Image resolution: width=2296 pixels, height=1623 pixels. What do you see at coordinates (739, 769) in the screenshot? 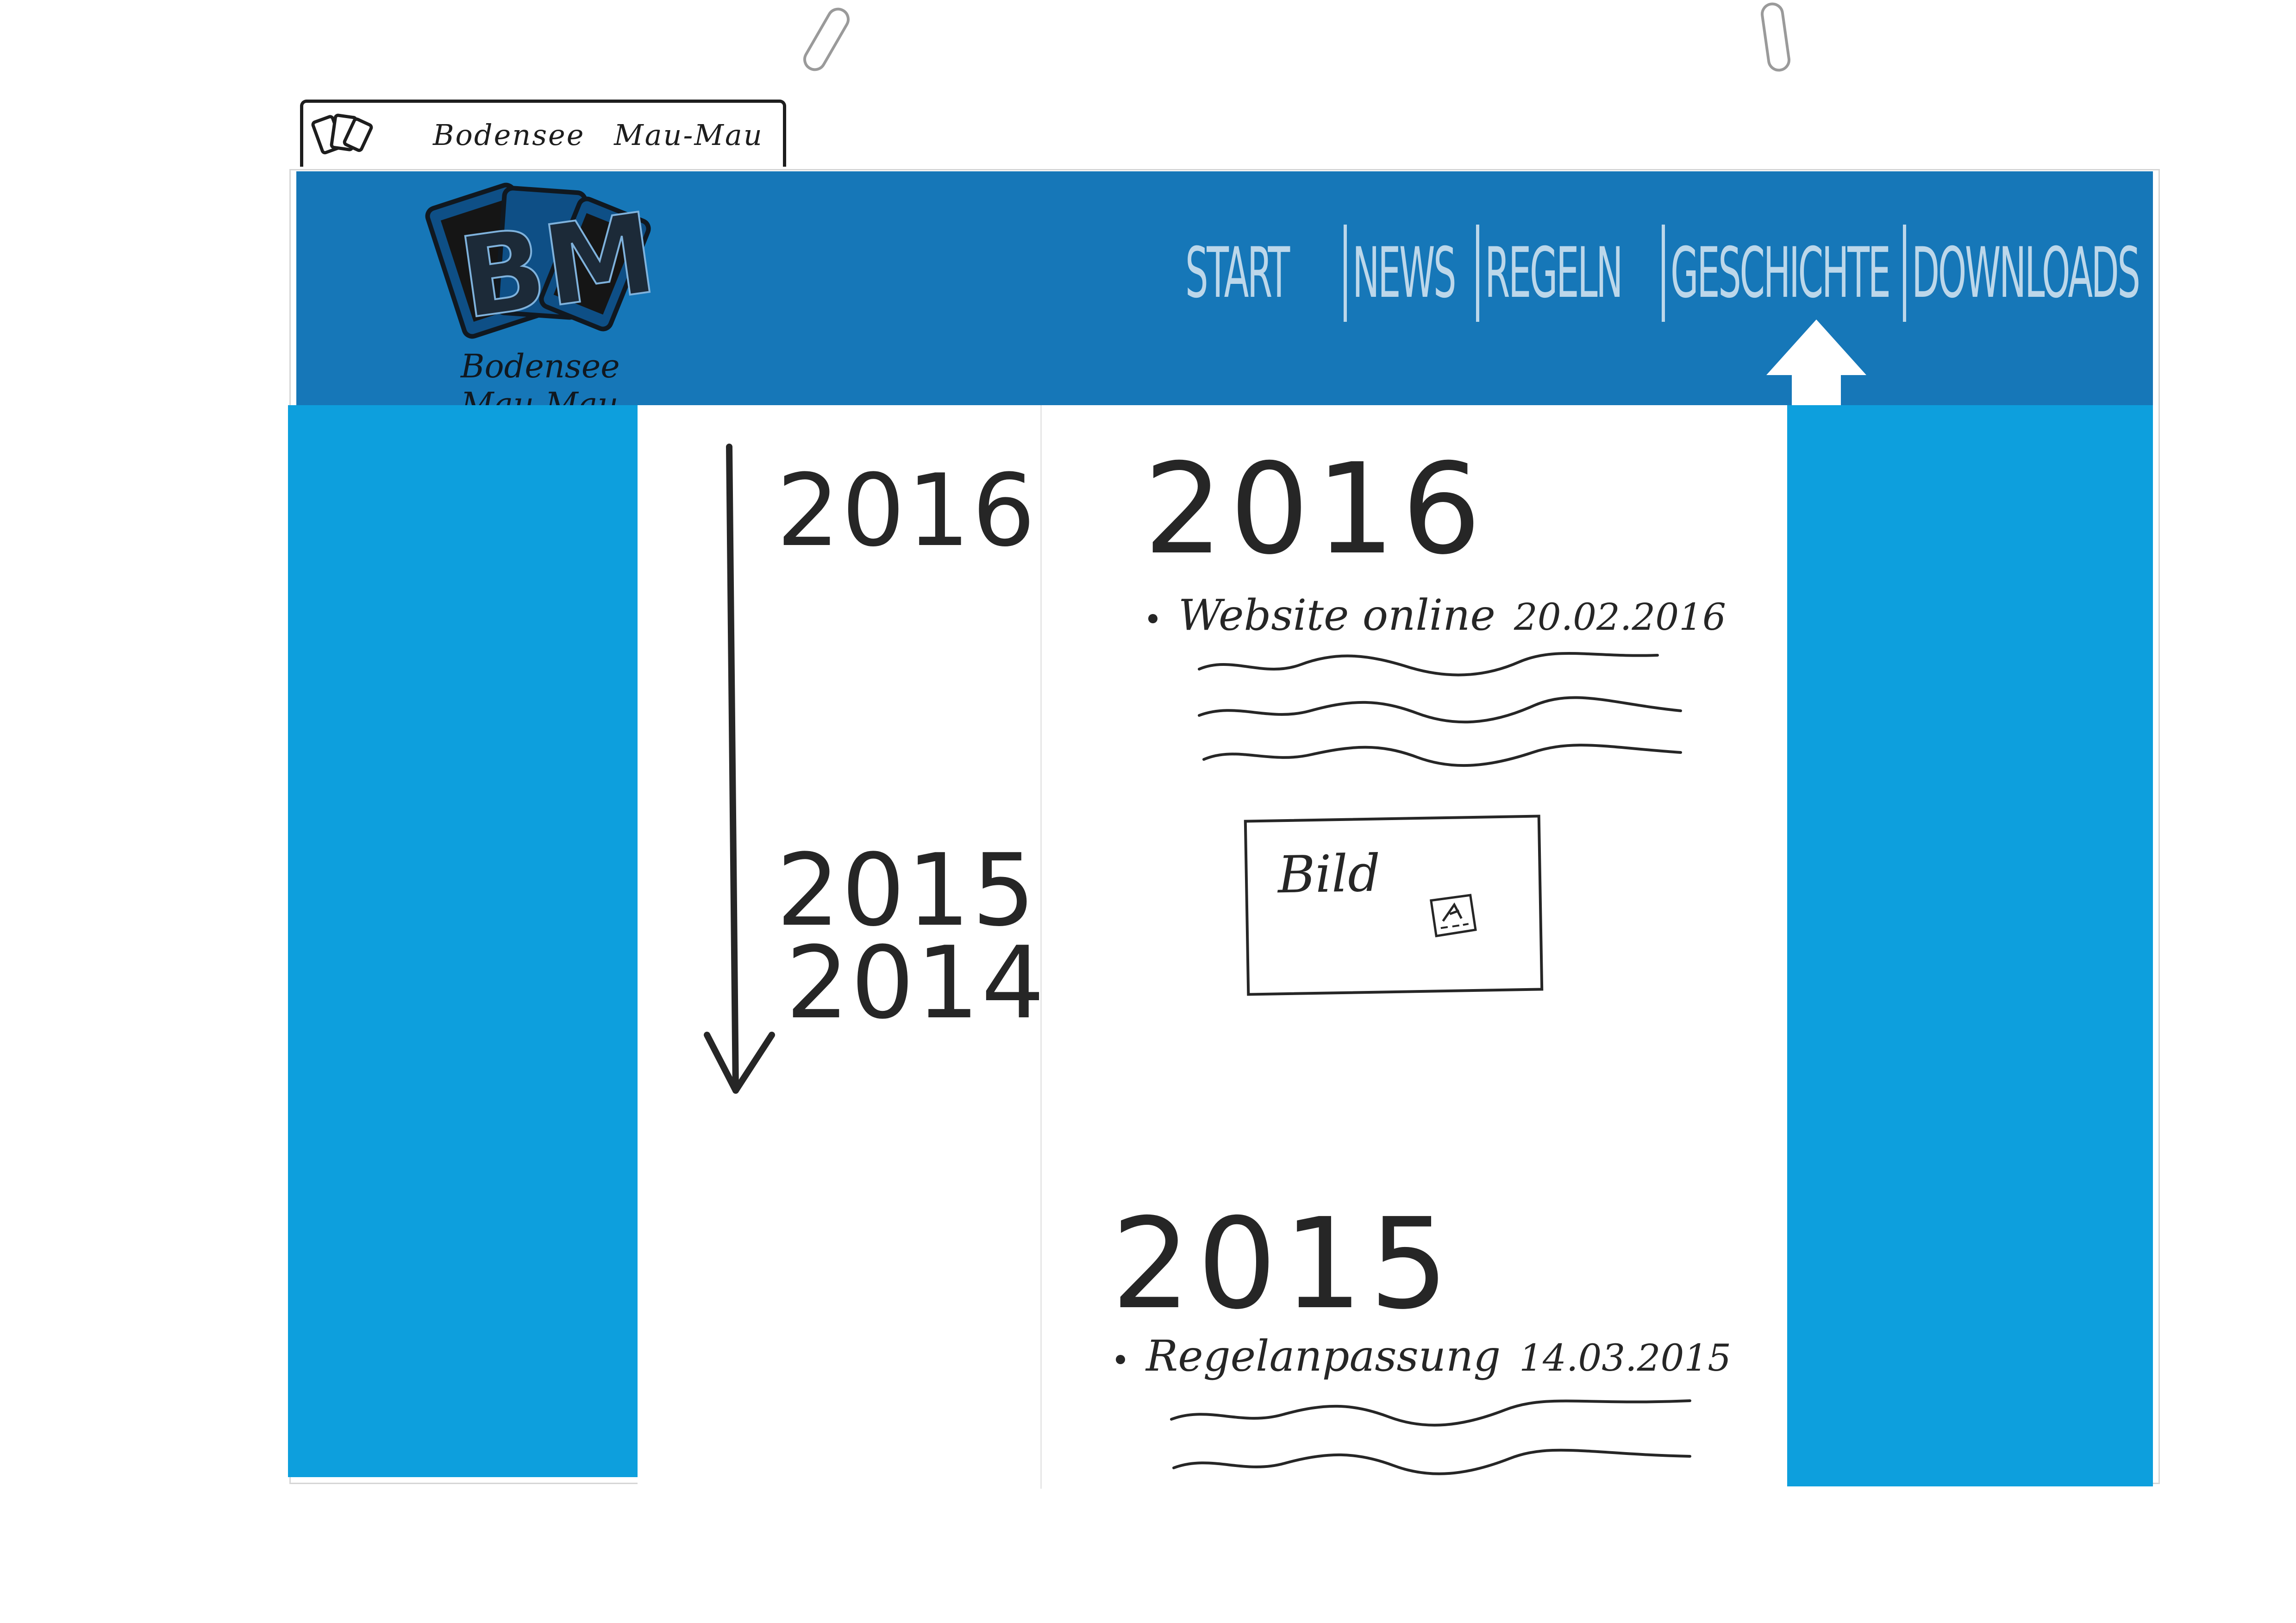
I see `down-arrow-icon` at bounding box center [739, 769].